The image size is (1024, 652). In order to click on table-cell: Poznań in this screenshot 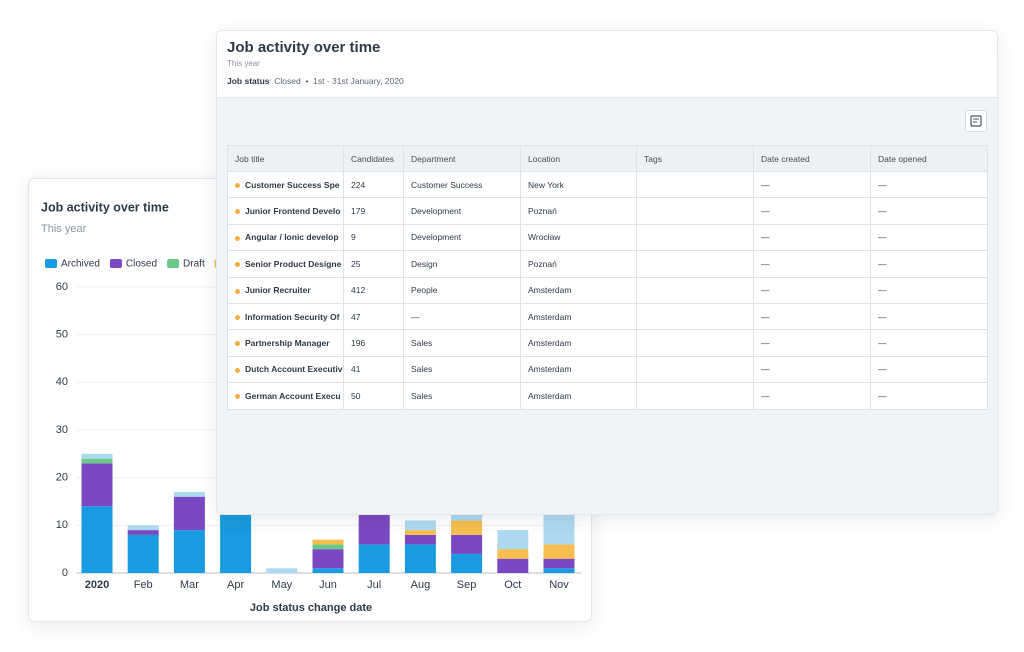, I will do `click(578, 211)`.